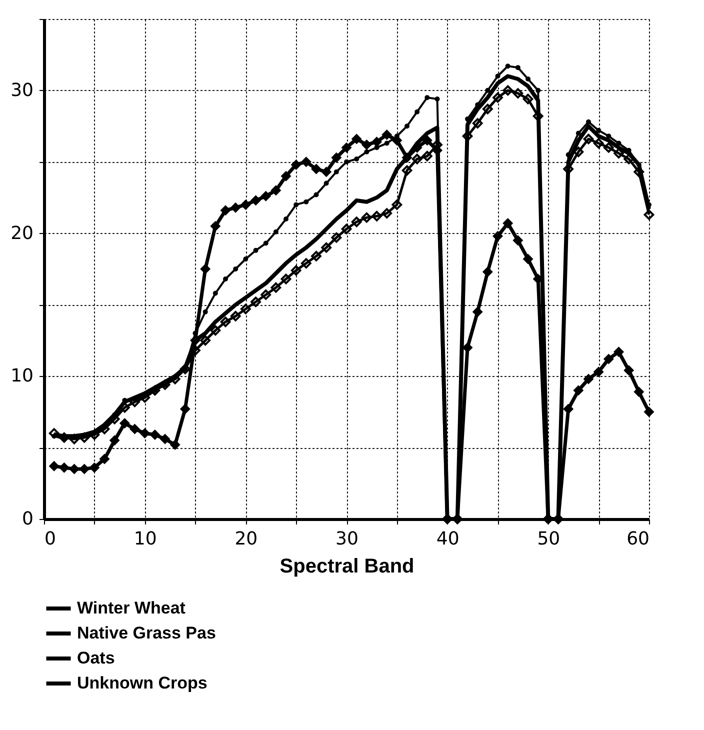 This screenshot has height=730, width=704. What do you see at coordinates (448, 539) in the screenshot?
I see `x-tick-label: 40` at bounding box center [448, 539].